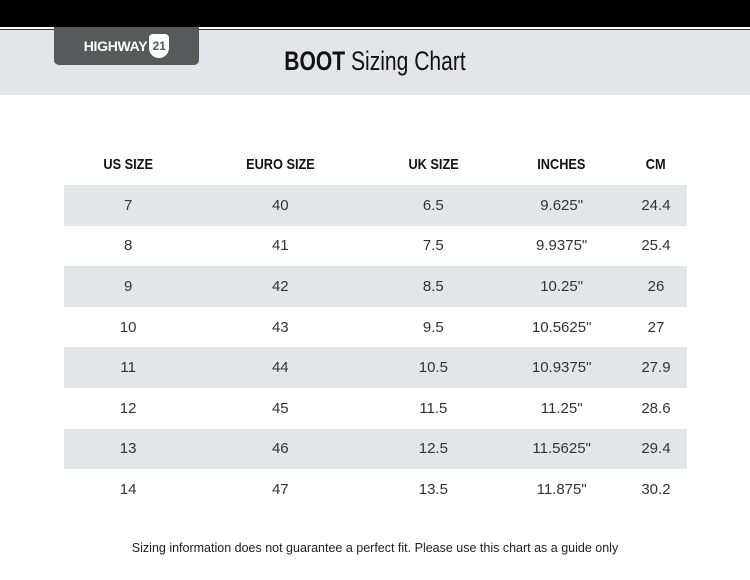 The width and height of the screenshot is (750, 580). What do you see at coordinates (561, 367) in the screenshot?
I see `table-cell: 10.9375"` at bounding box center [561, 367].